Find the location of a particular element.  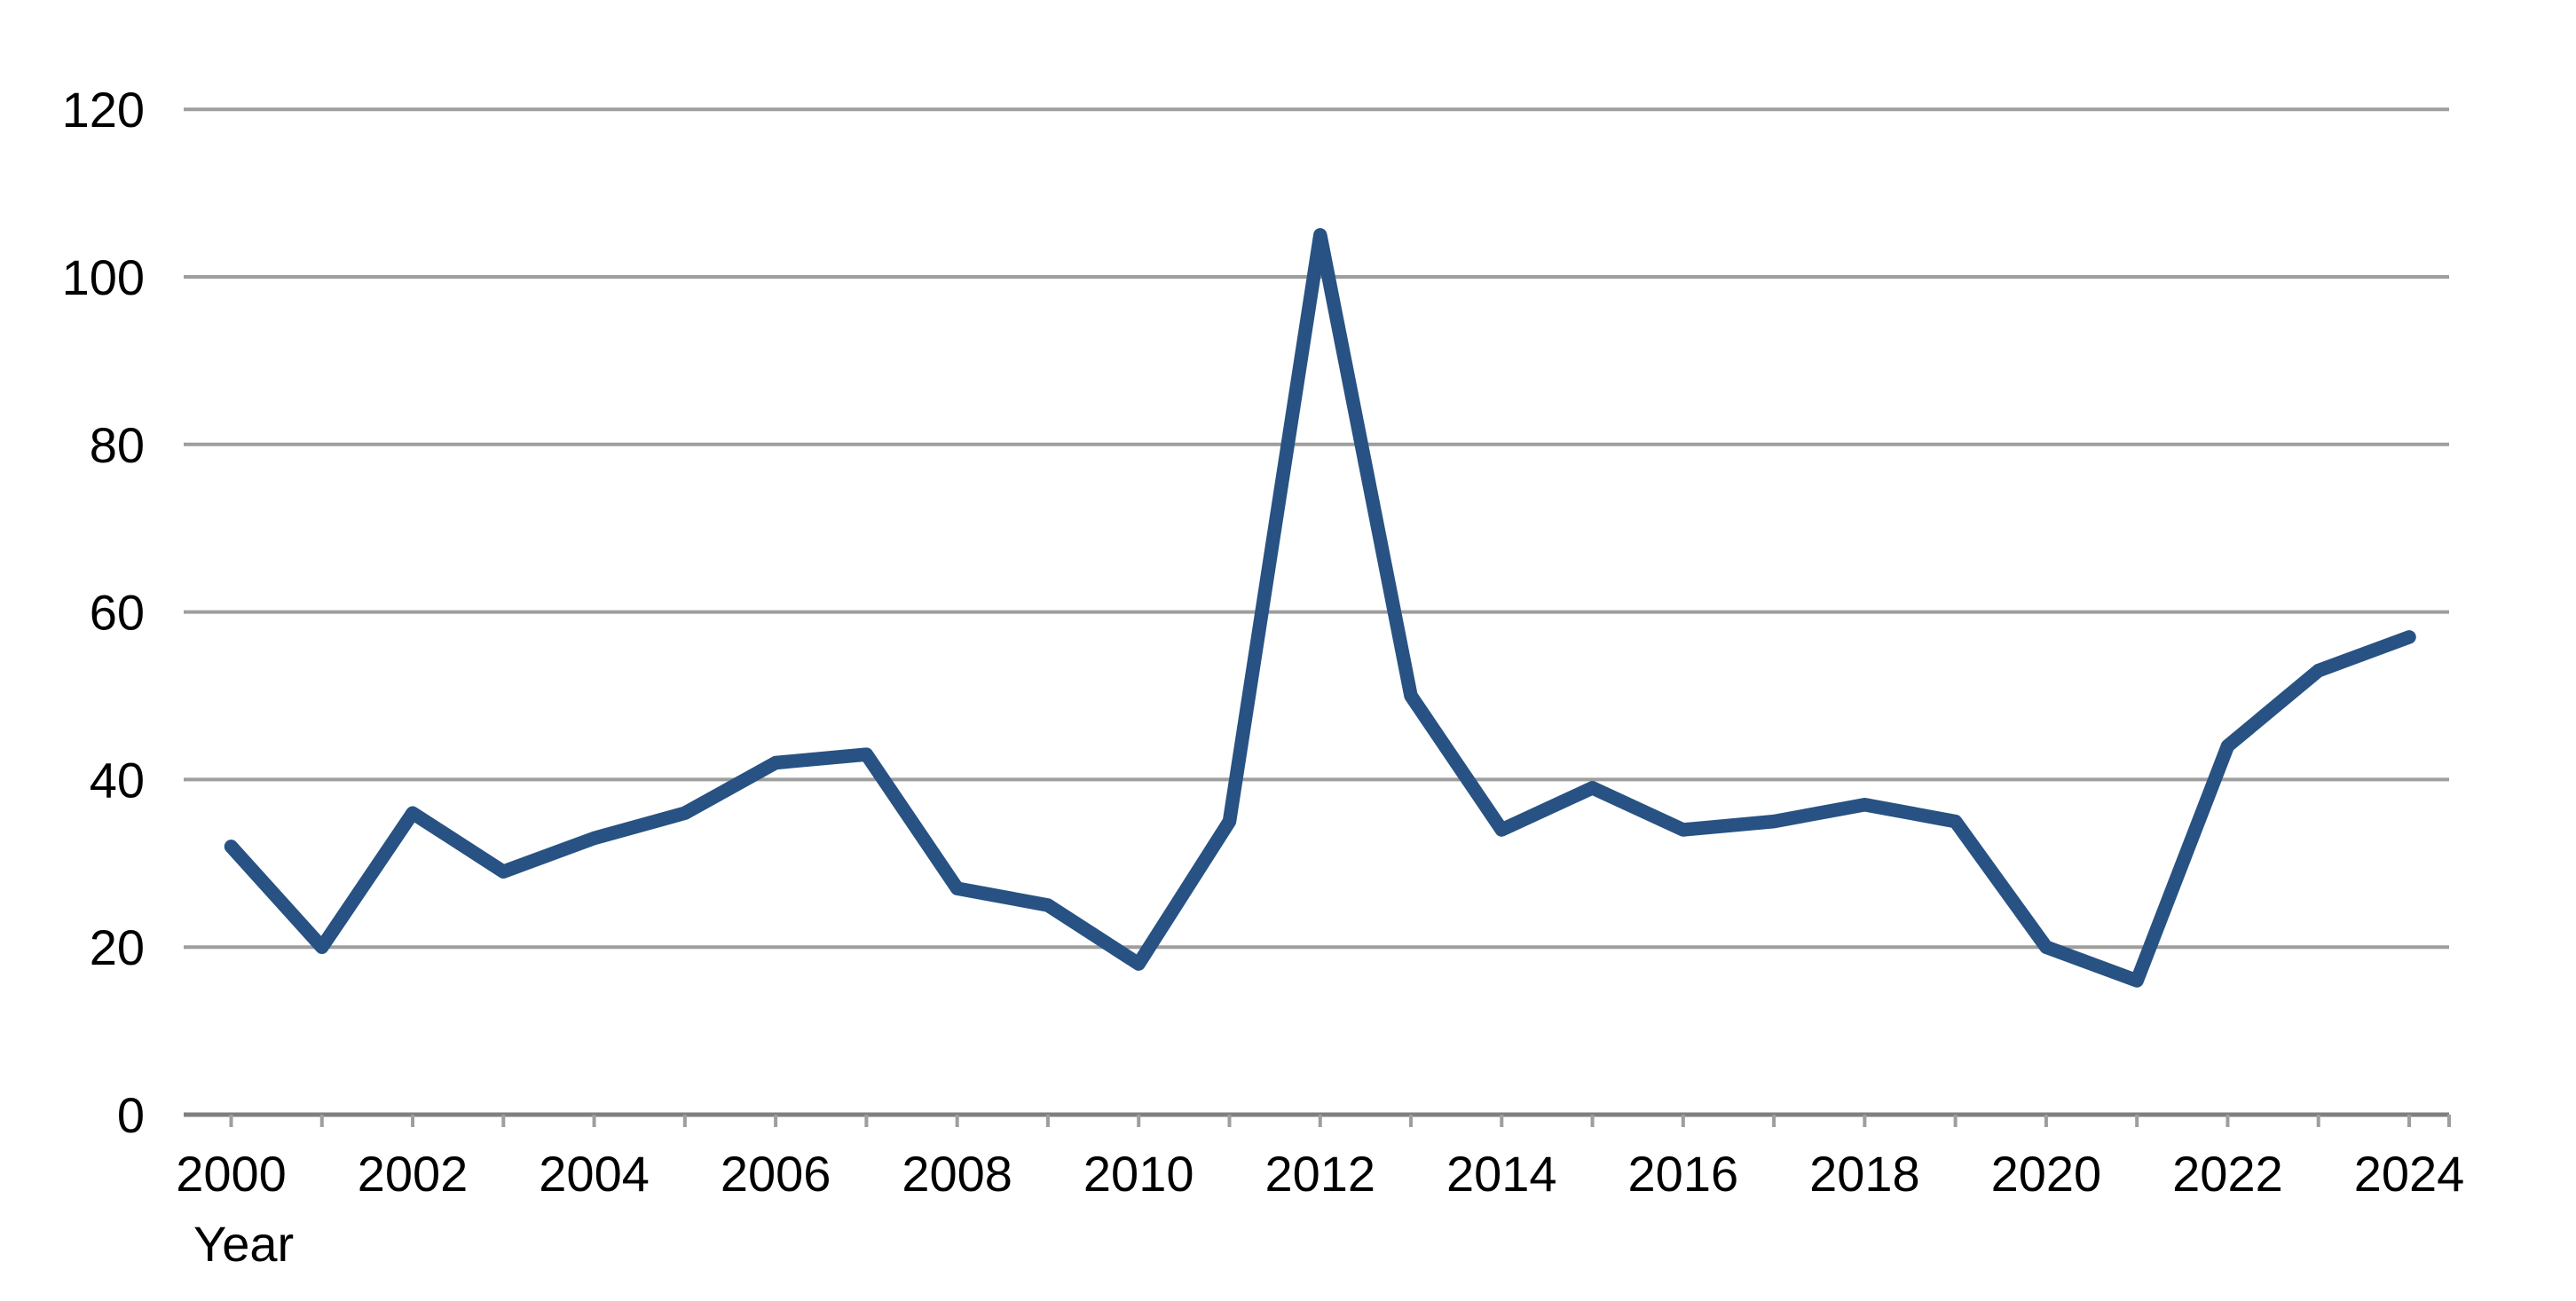

y-tick-label-60: 60 is located at coordinates (117, 613).